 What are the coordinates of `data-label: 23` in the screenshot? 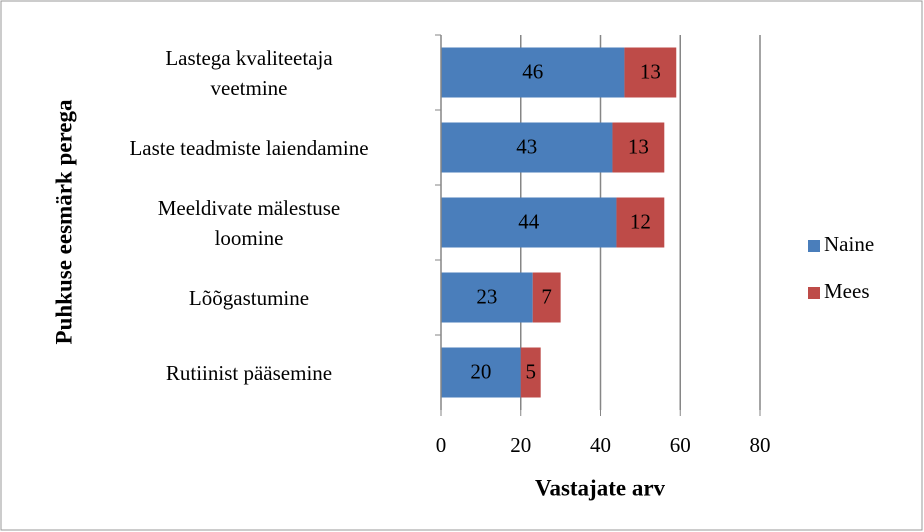 It's located at (486, 296).